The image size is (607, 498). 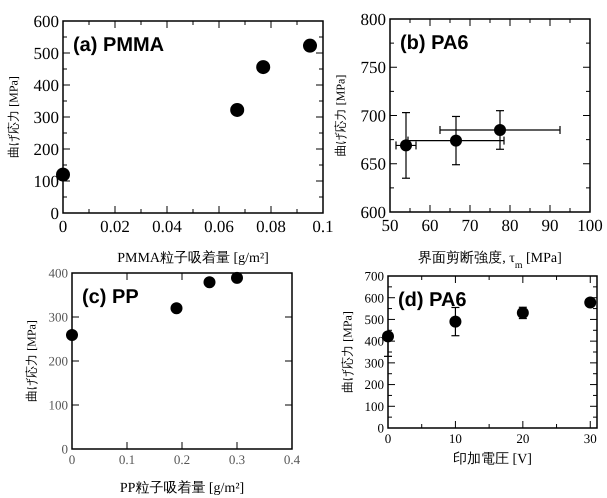 What do you see at coordinates (373, 19) in the screenshot?
I see `y-tick-label: 800` at bounding box center [373, 19].